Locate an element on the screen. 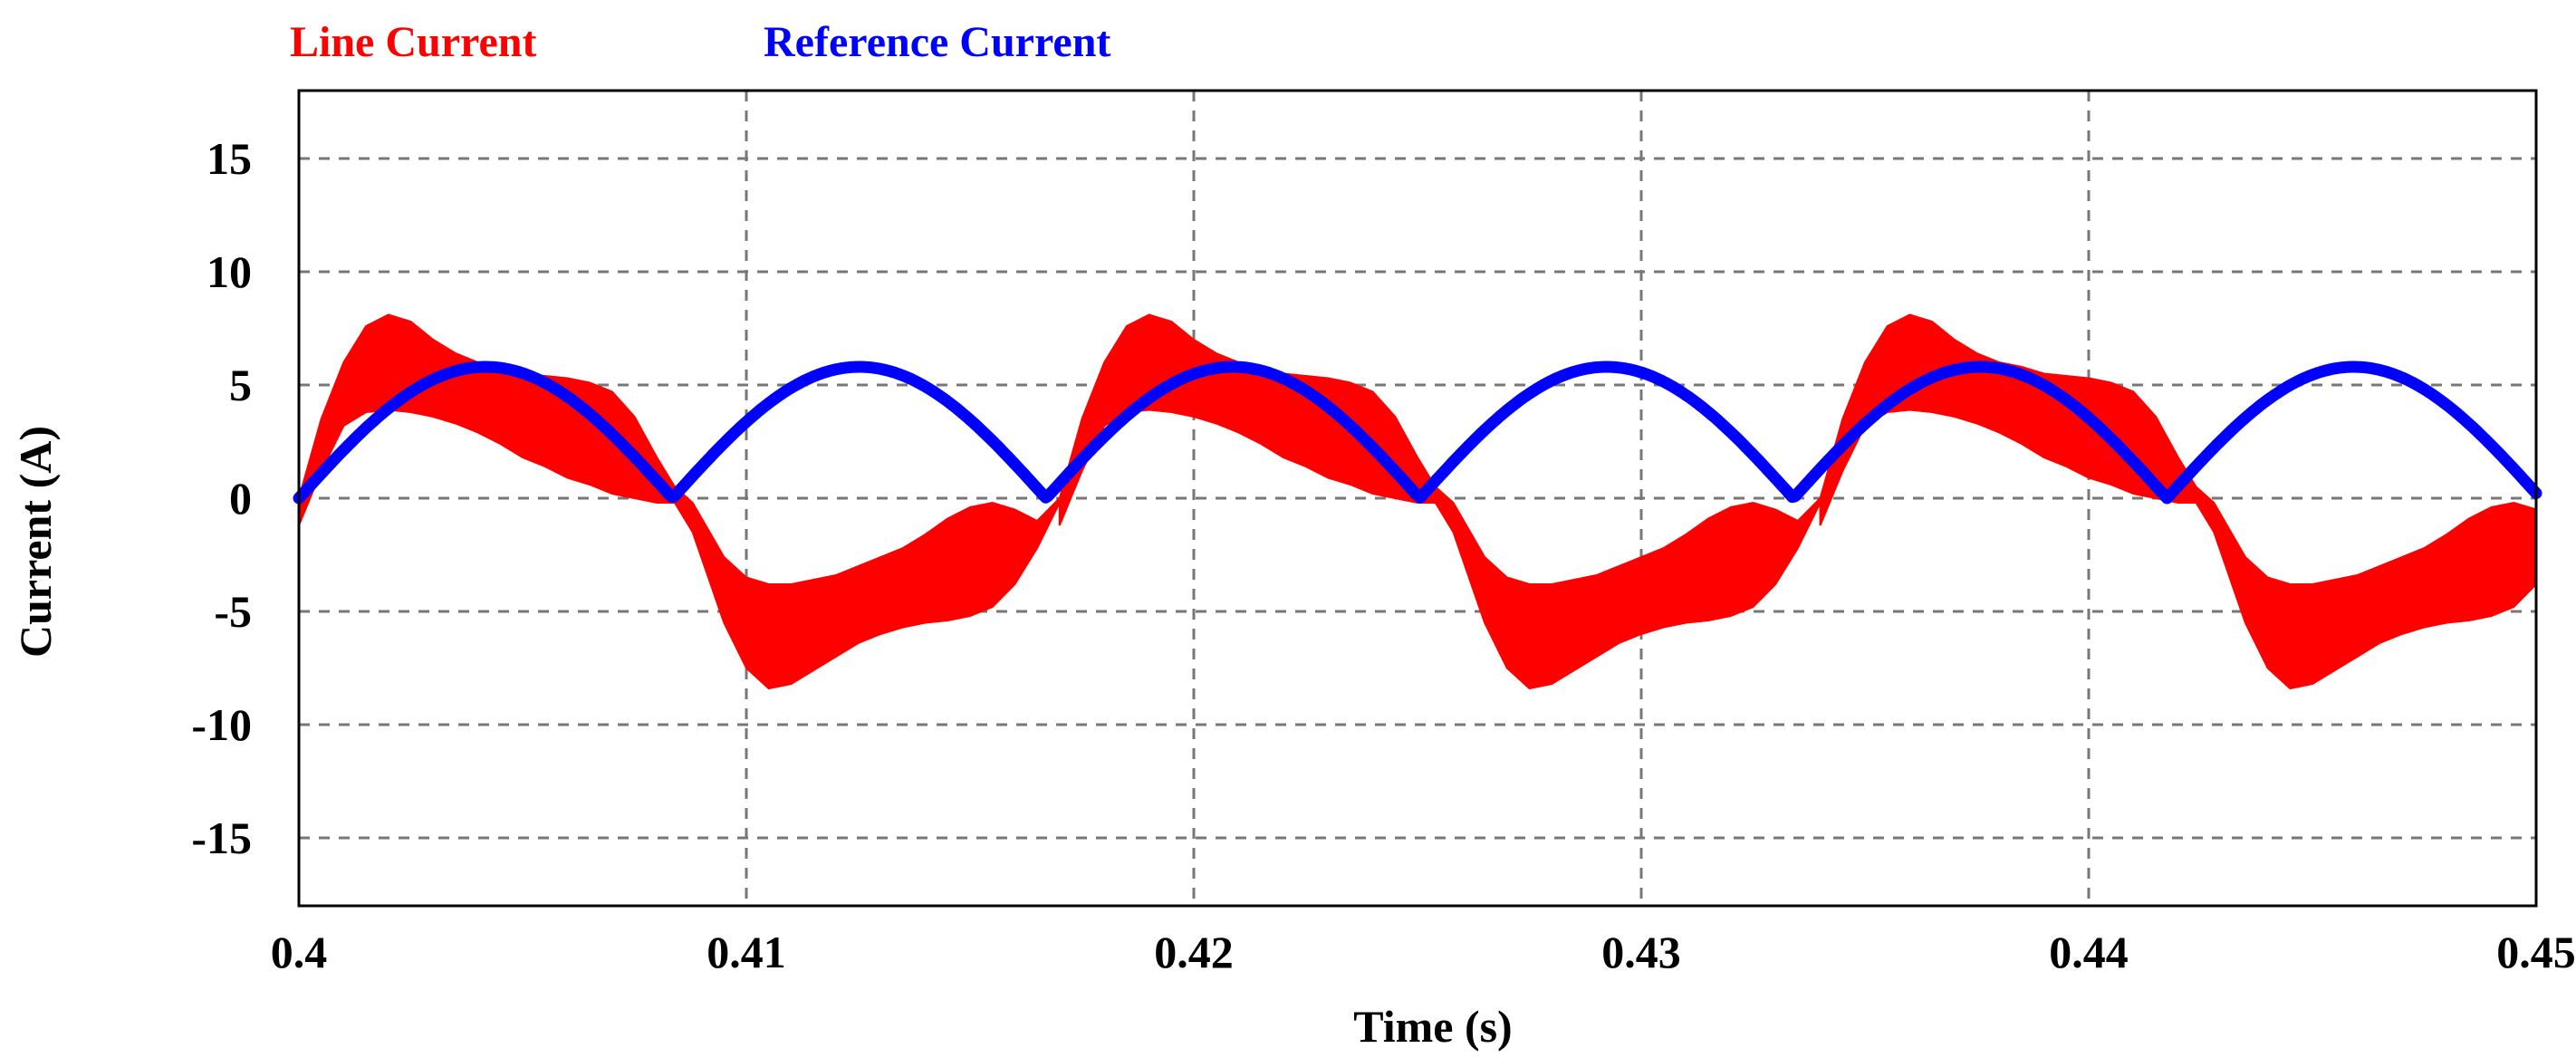 This screenshot has height=1058, width=2576. y-tick-label: -10 is located at coordinates (221, 725).